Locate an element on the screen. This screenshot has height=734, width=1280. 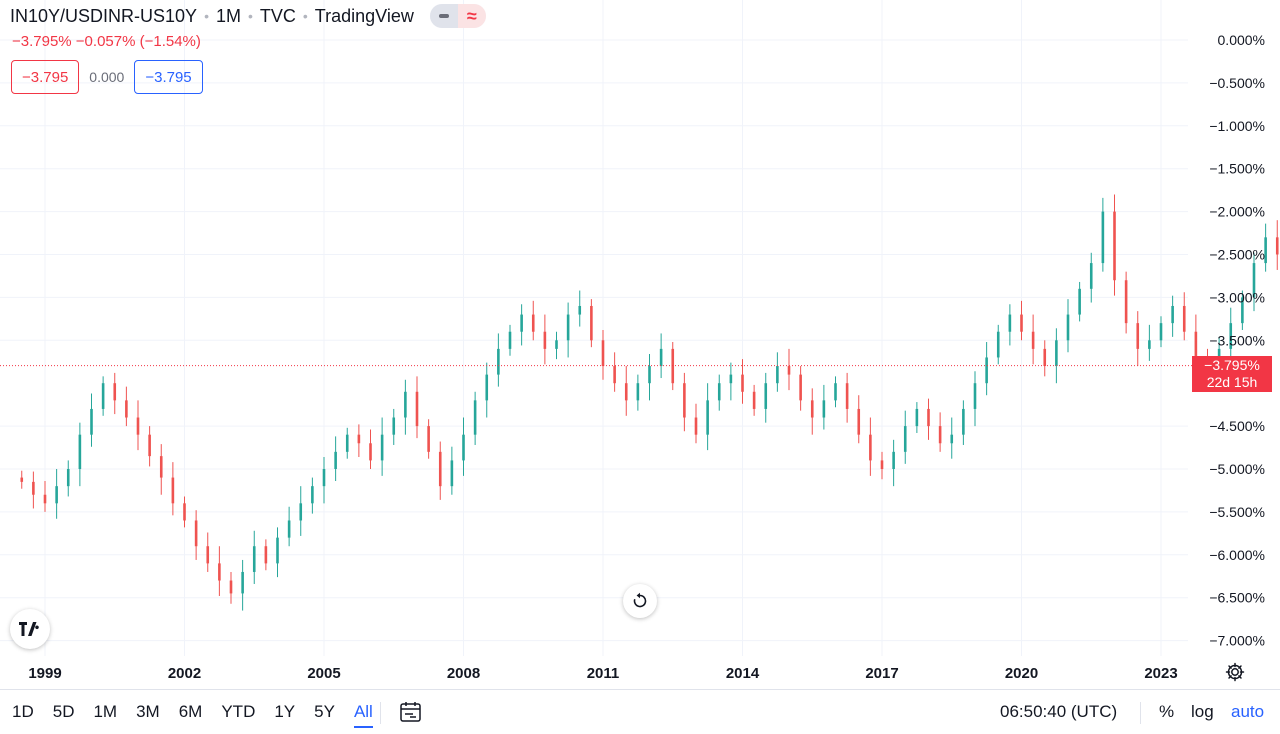
exchange-label: TVC is located at coordinates (277, 15).